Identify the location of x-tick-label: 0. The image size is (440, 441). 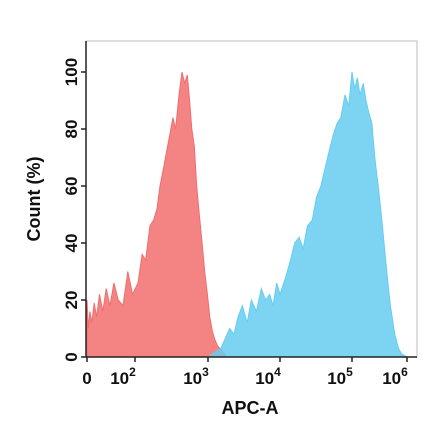
(86, 378).